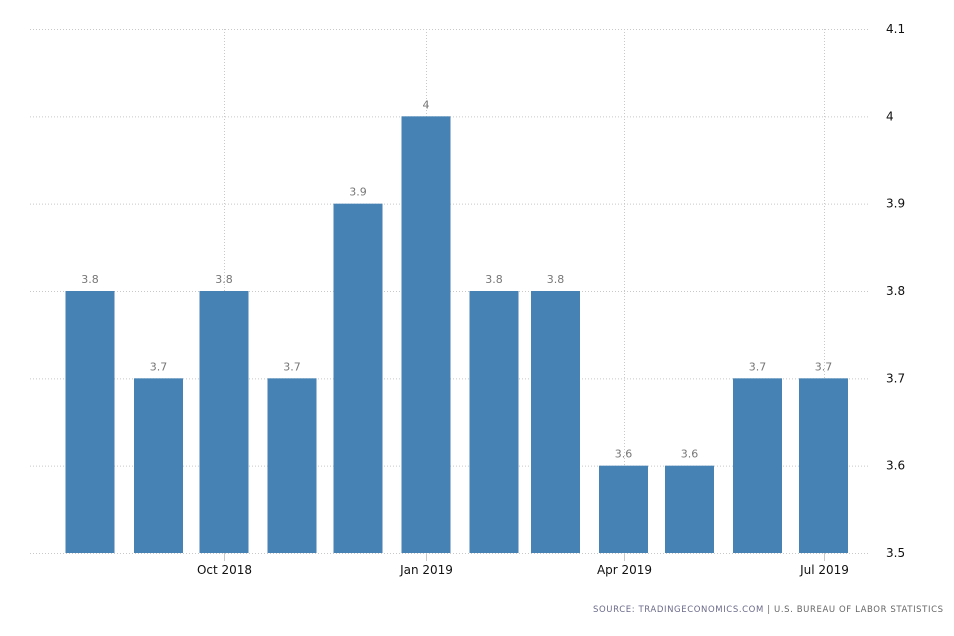 This screenshot has width=954, height=636. What do you see at coordinates (624, 570) in the screenshot?
I see `x-tick-label: Apr 2019` at bounding box center [624, 570].